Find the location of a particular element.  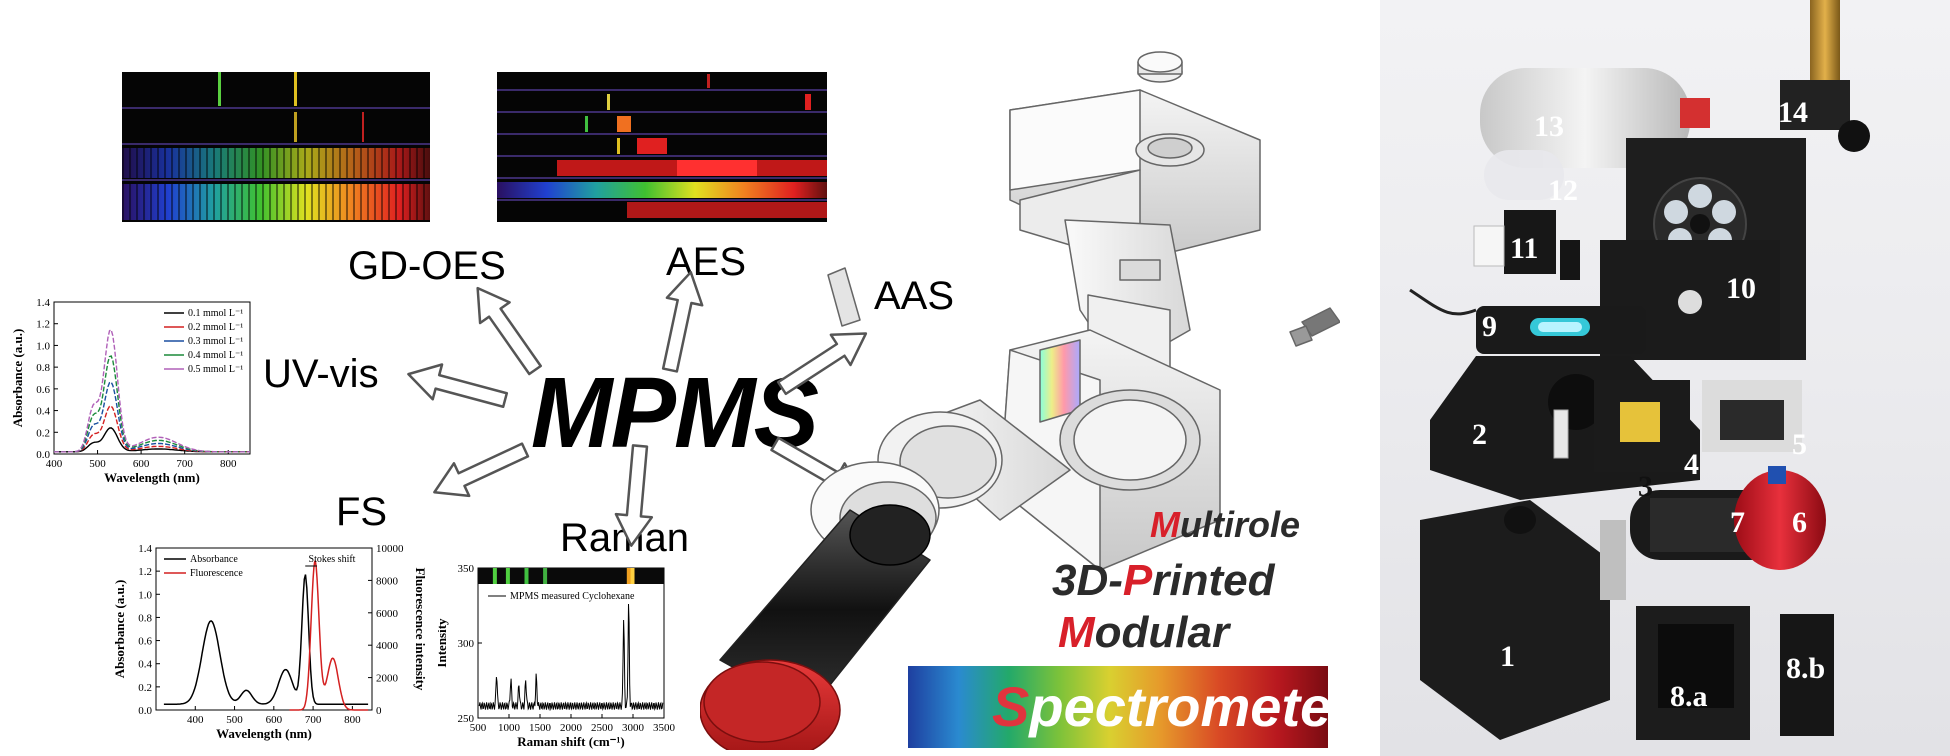

fs-x-tick-label: 700 is located at coordinates (313, 720).